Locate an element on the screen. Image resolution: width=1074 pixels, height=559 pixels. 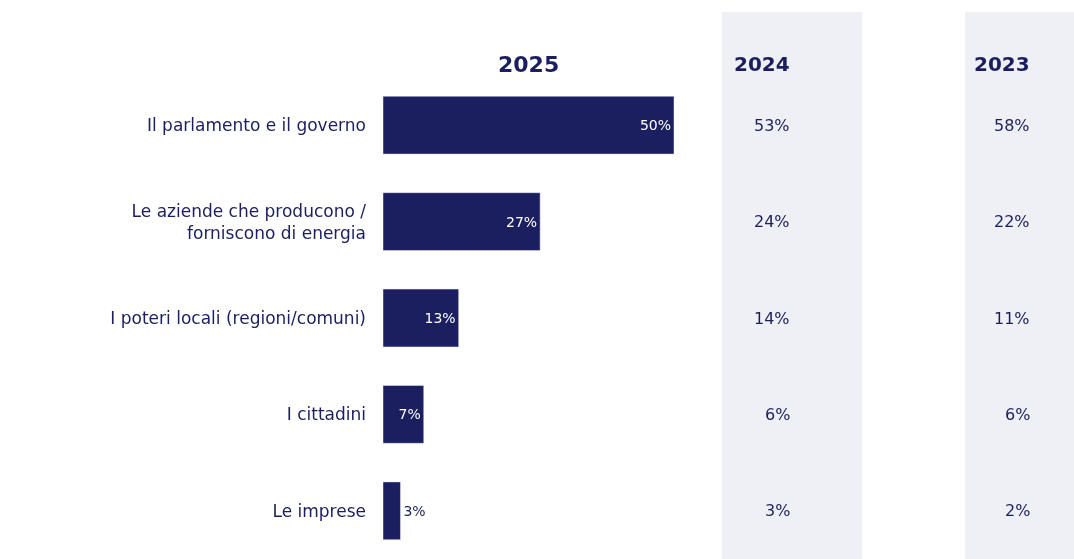
chart-title: 2025 is located at coordinates (529, 64).